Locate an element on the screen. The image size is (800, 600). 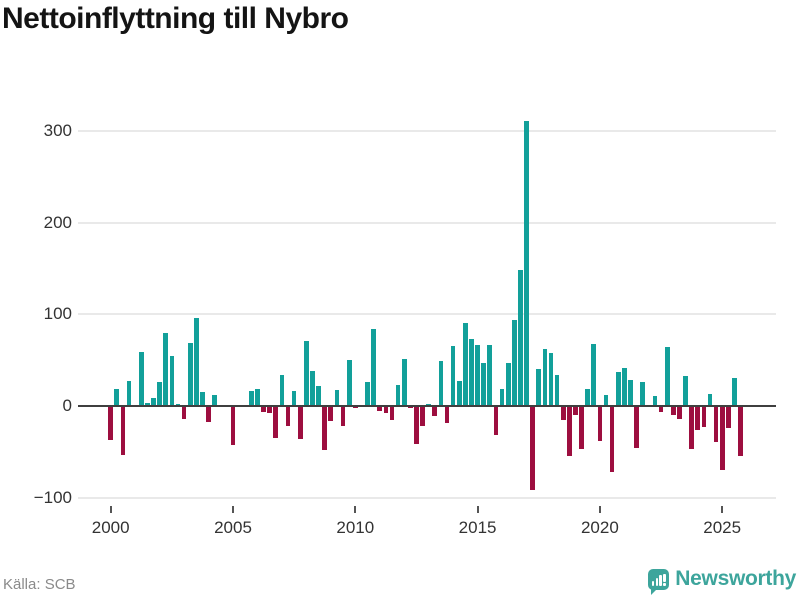
bar-2004-q2 is located at coordinates (214, 400).